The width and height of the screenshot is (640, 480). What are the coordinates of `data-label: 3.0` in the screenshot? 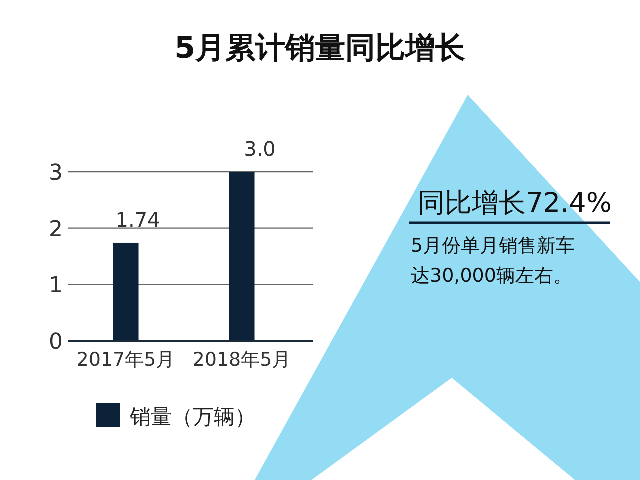 It's located at (260, 149).